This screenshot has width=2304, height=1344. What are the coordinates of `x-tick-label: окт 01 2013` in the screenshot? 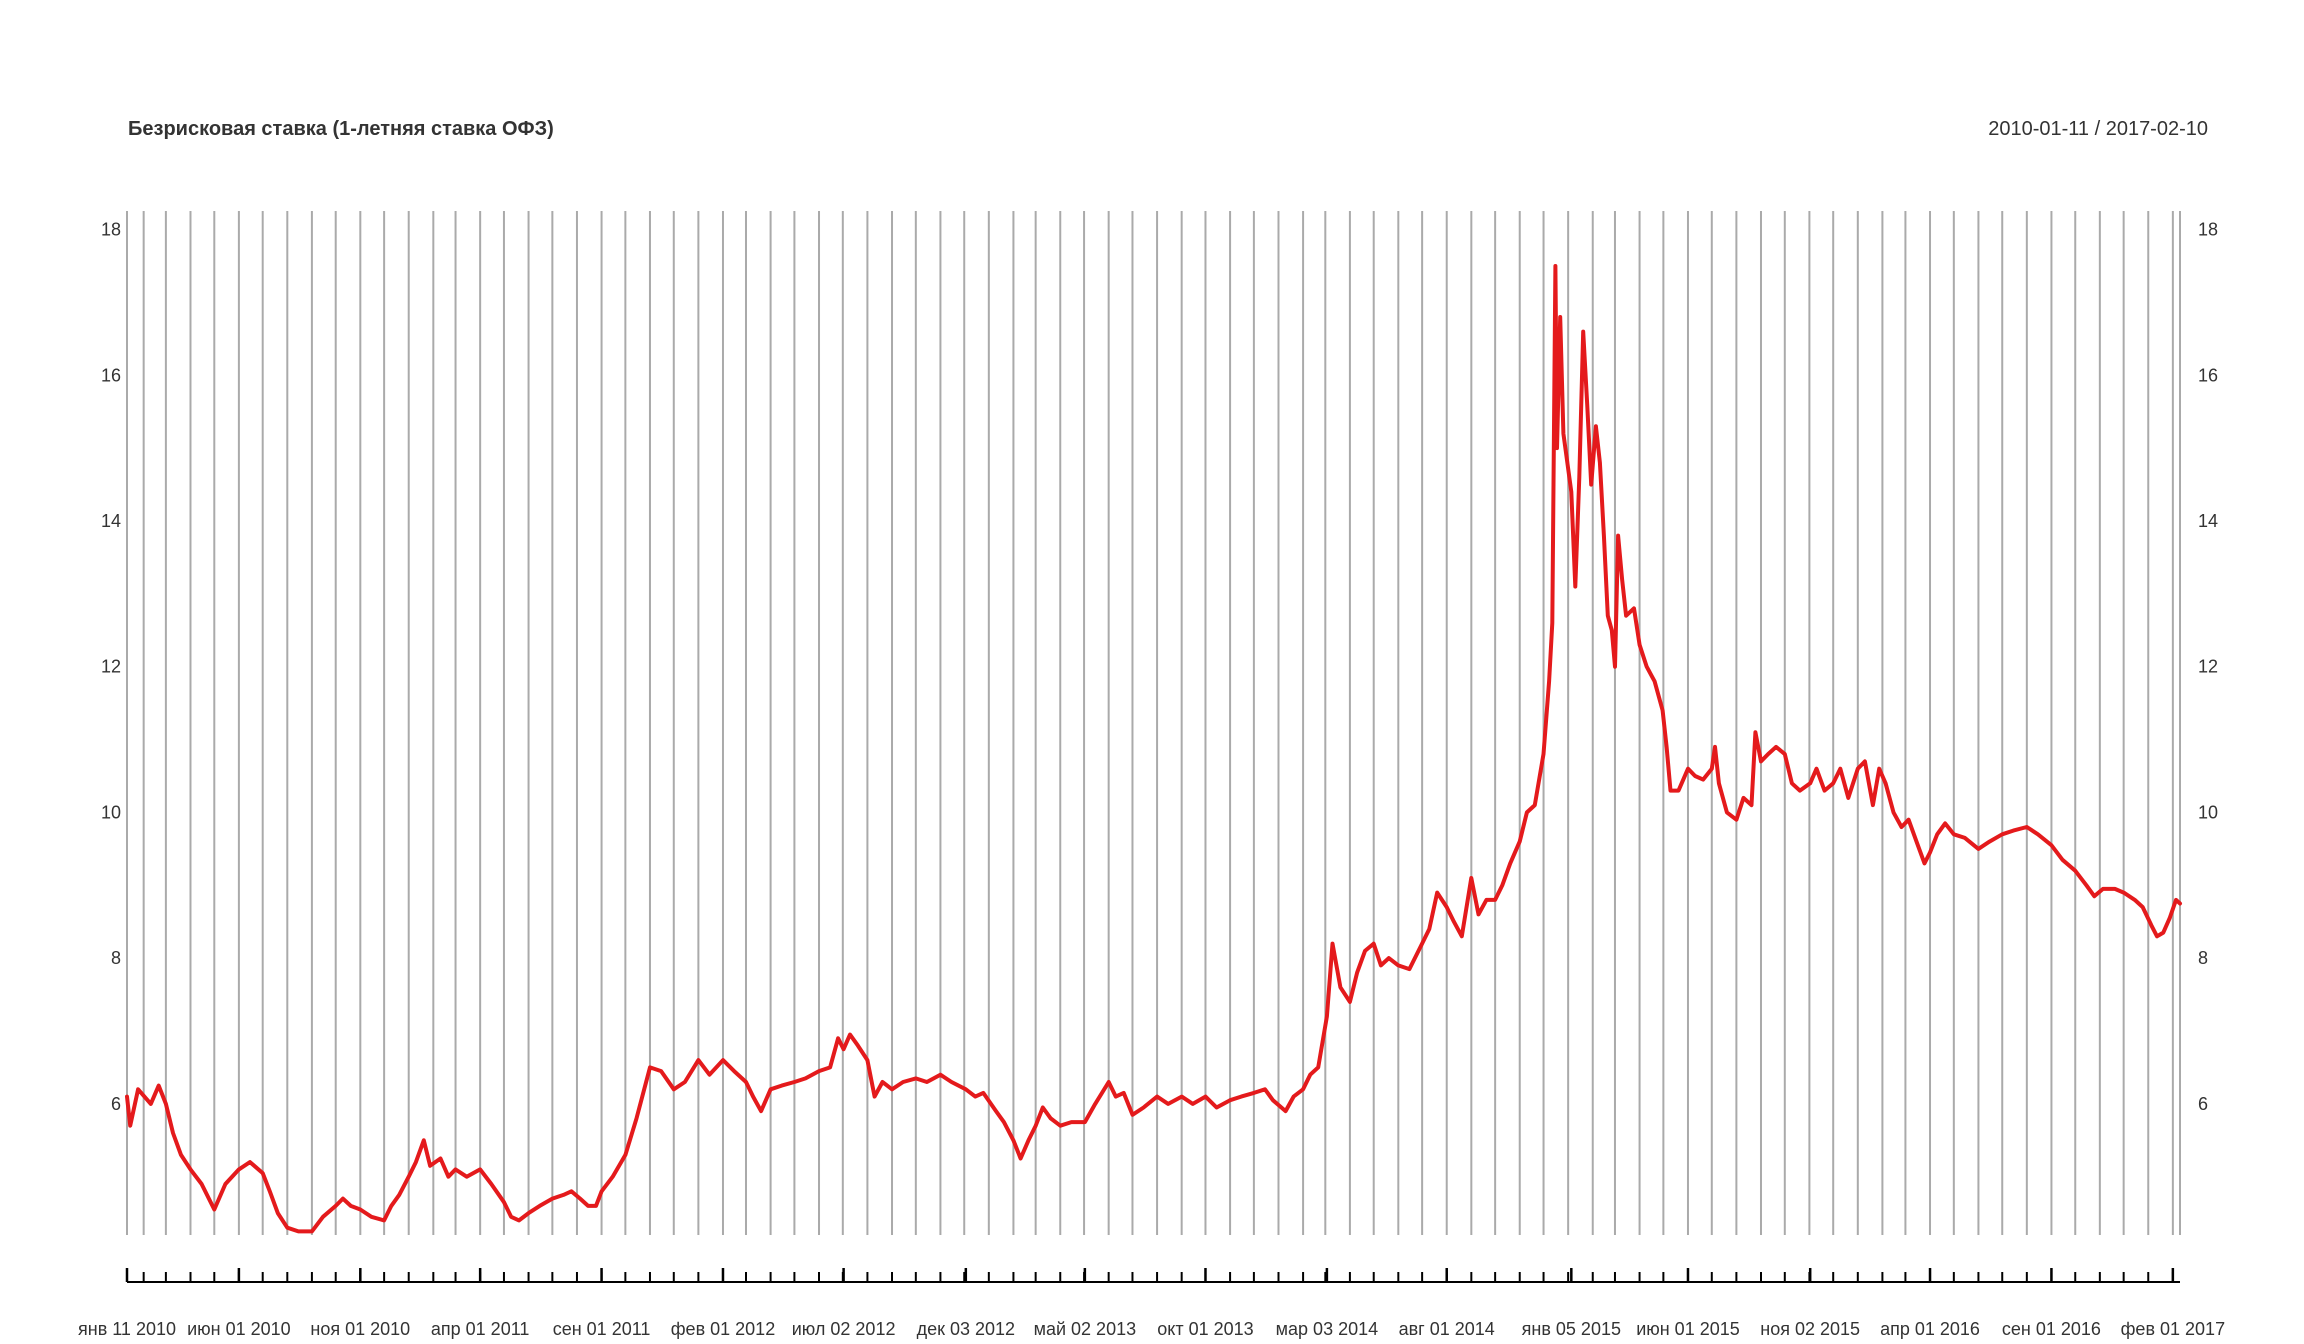 It's located at (1205, 1329).